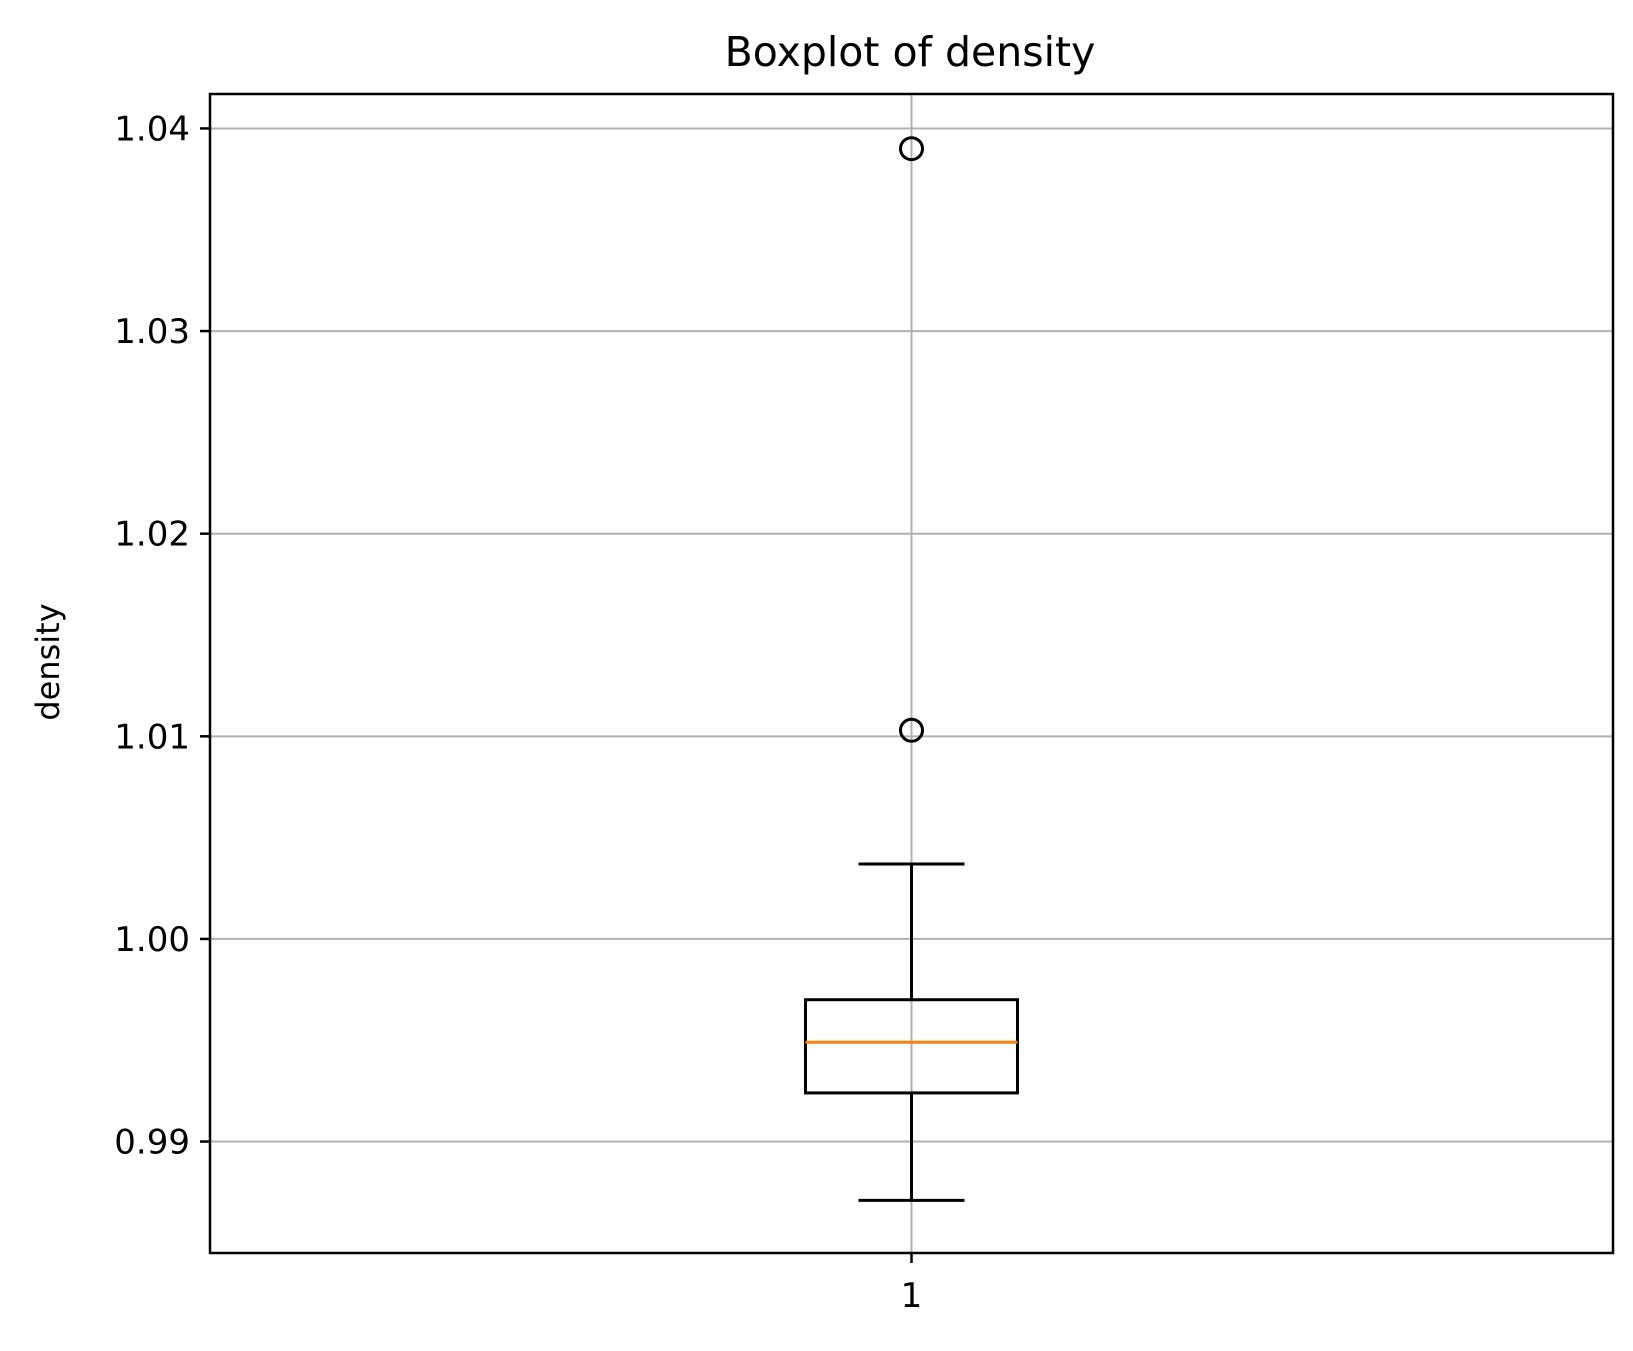  What do you see at coordinates (152, 535) in the screenshot?
I see `y-tick-label: 1.02` at bounding box center [152, 535].